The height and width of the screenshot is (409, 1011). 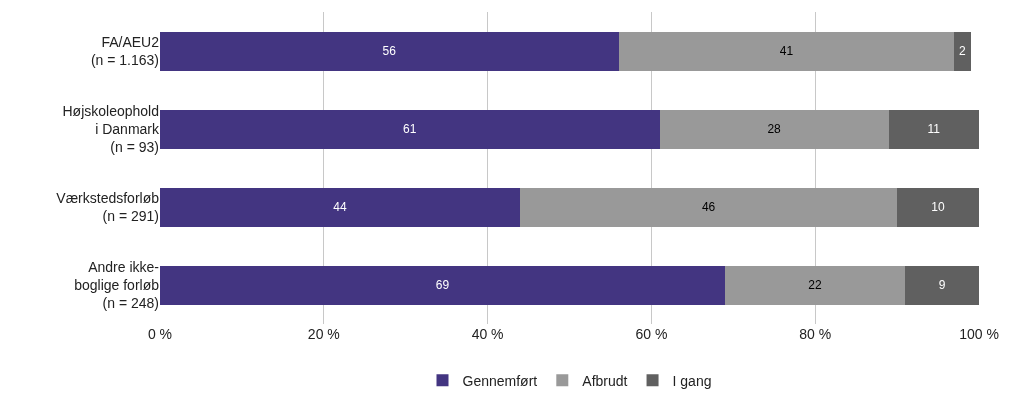 I want to click on data-label: 56, so click(x=389, y=51).